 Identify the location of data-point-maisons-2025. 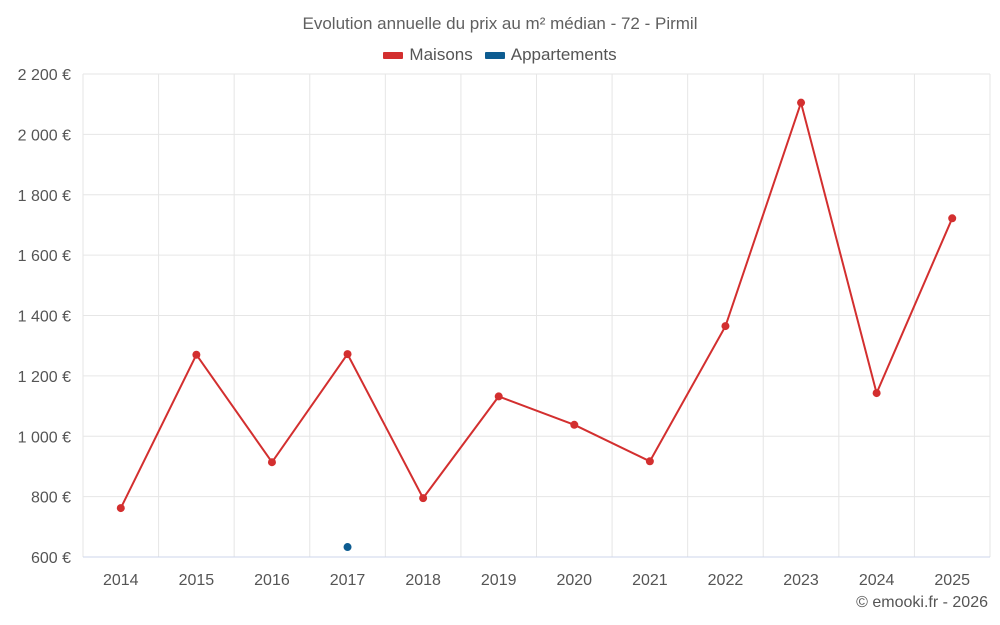
(952, 218).